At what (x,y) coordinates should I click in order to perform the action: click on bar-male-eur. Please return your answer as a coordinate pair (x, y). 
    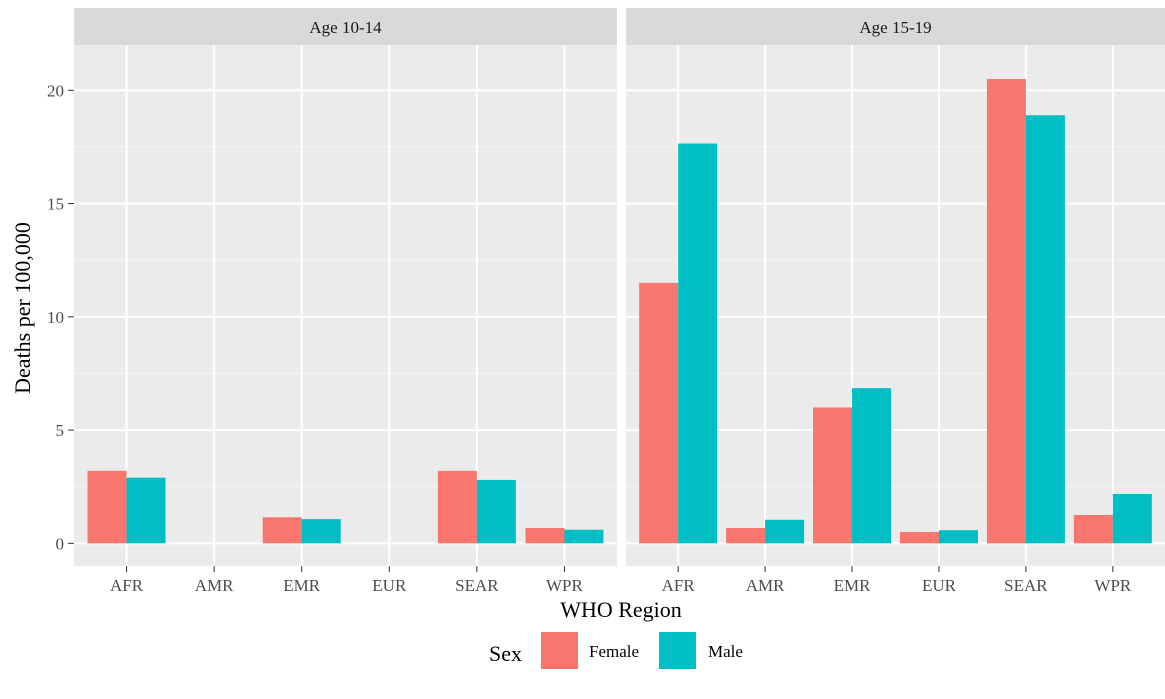
    Looking at the image, I should click on (958, 537).